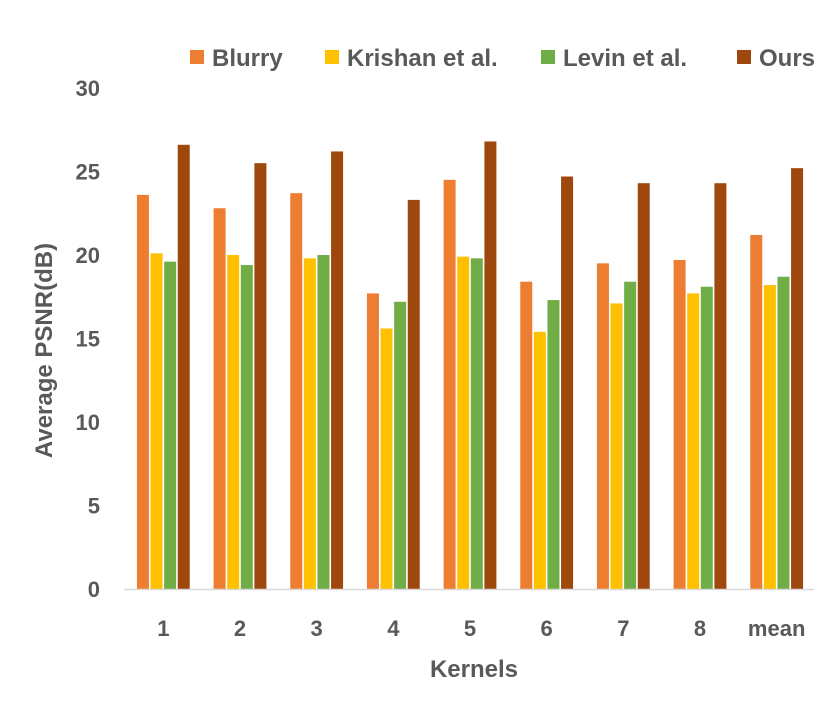 Image resolution: width=837 pixels, height=711 pixels. What do you see at coordinates (481, 628) in the screenshot?
I see `x-axis-ticks: 1 2 3 4 5 6 7 8 mean` at bounding box center [481, 628].